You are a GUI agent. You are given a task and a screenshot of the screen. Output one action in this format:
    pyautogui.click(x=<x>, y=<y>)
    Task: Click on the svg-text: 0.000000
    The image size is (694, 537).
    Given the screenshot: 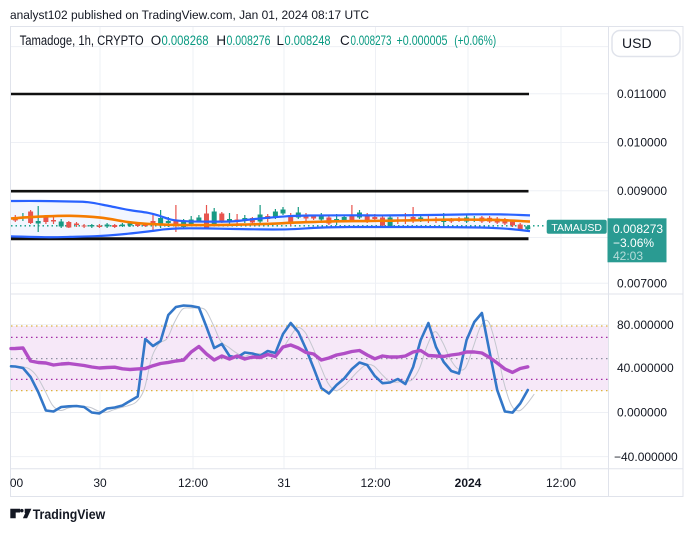 What is the action you would take?
    pyautogui.click(x=642, y=413)
    